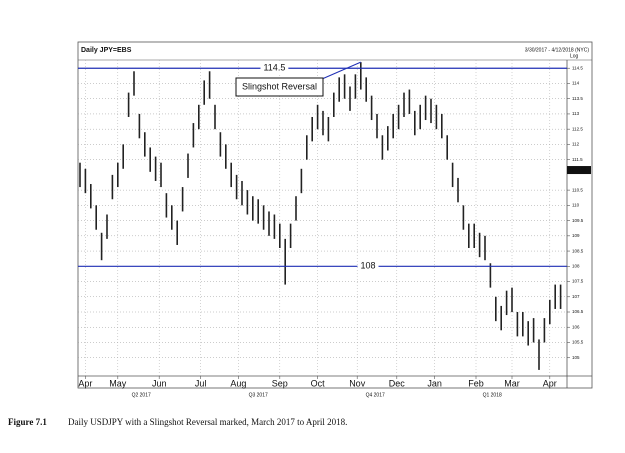  I want to click on y-tick-label: 111.5, so click(577, 159).